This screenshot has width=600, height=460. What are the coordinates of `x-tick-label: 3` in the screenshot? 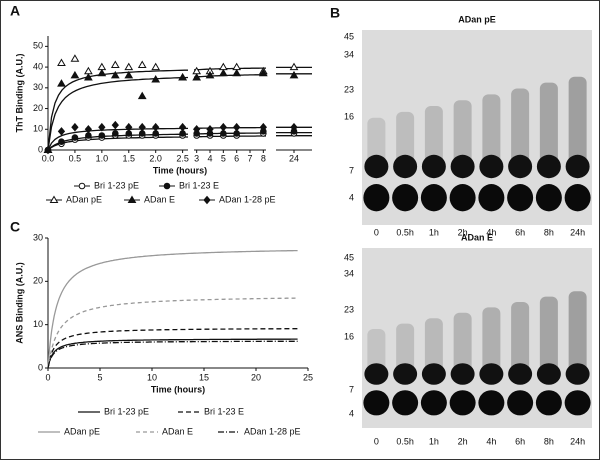 It's located at (196, 158).